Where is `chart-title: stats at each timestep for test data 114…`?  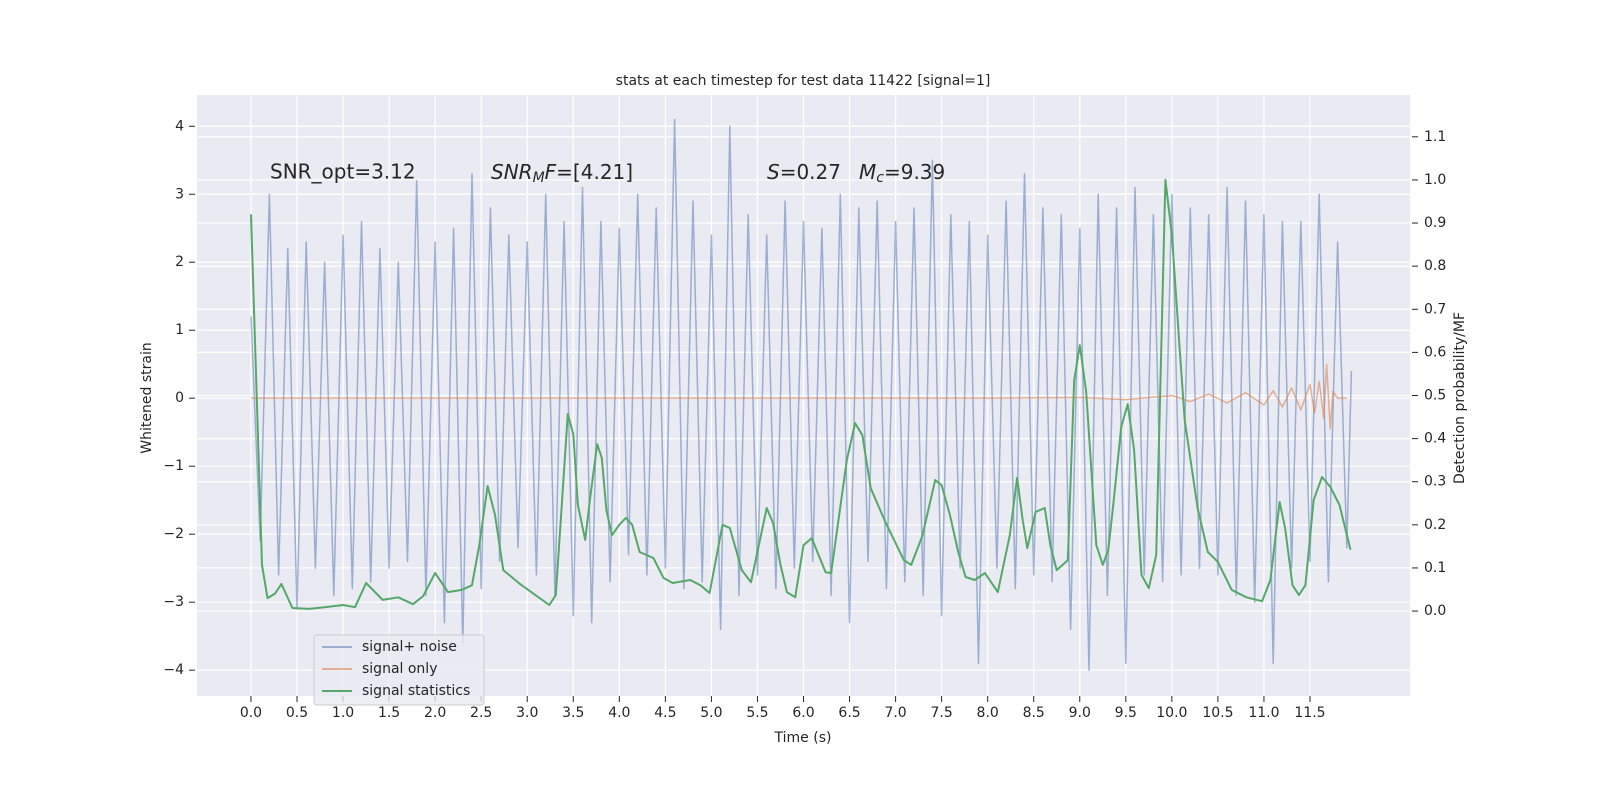
chart-title: stats at each timestep for test data 114… is located at coordinates (803, 81).